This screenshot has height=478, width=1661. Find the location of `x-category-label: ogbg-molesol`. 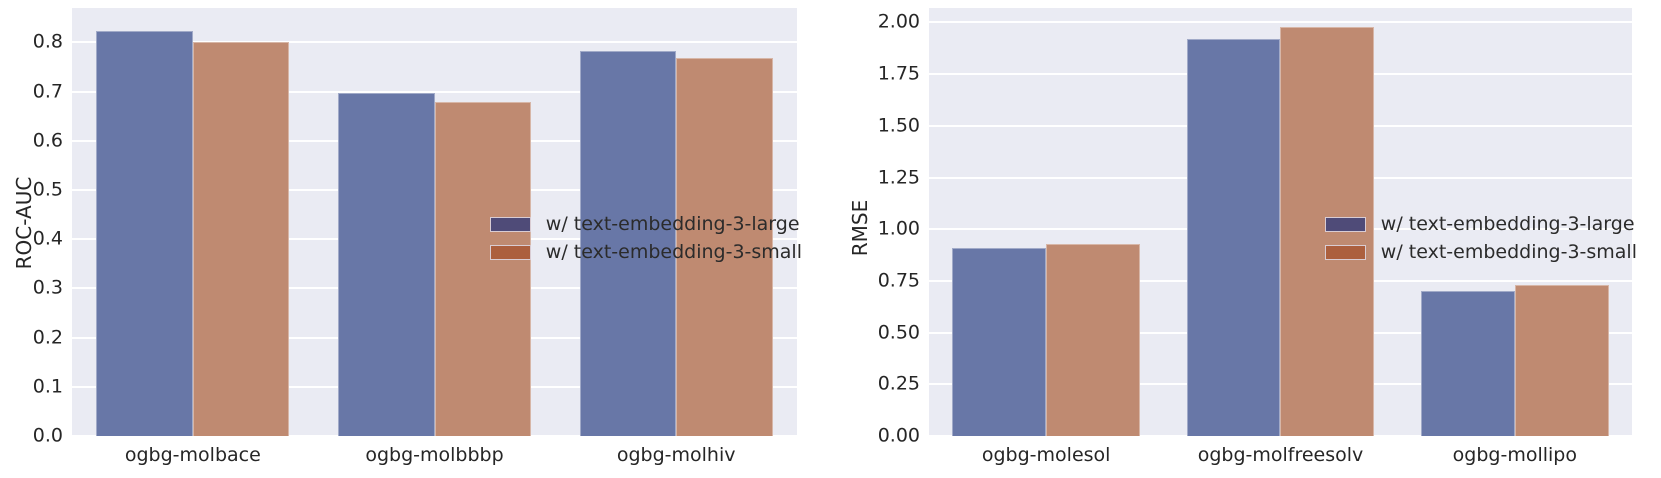

x-category-label: ogbg-molesol is located at coordinates (1046, 455).